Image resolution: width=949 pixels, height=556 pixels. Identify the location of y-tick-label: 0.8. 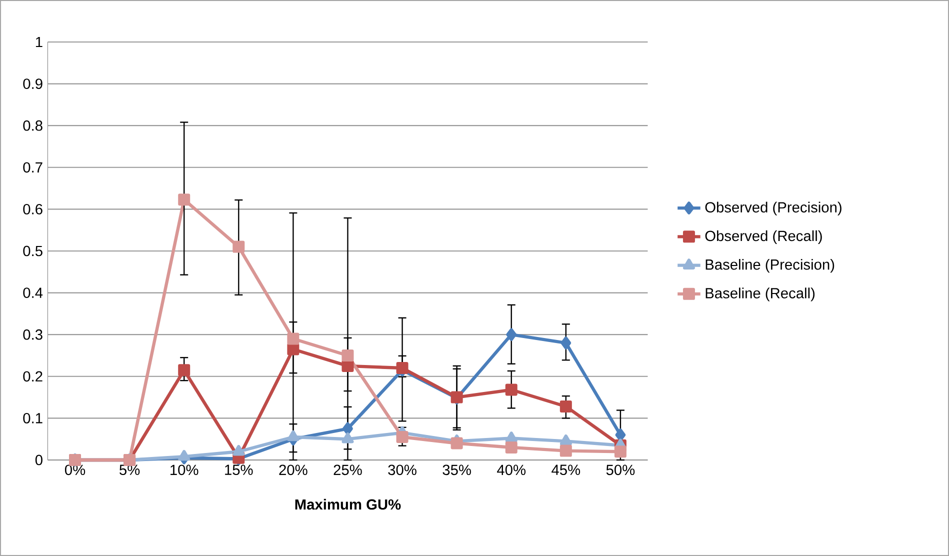
(32, 125).